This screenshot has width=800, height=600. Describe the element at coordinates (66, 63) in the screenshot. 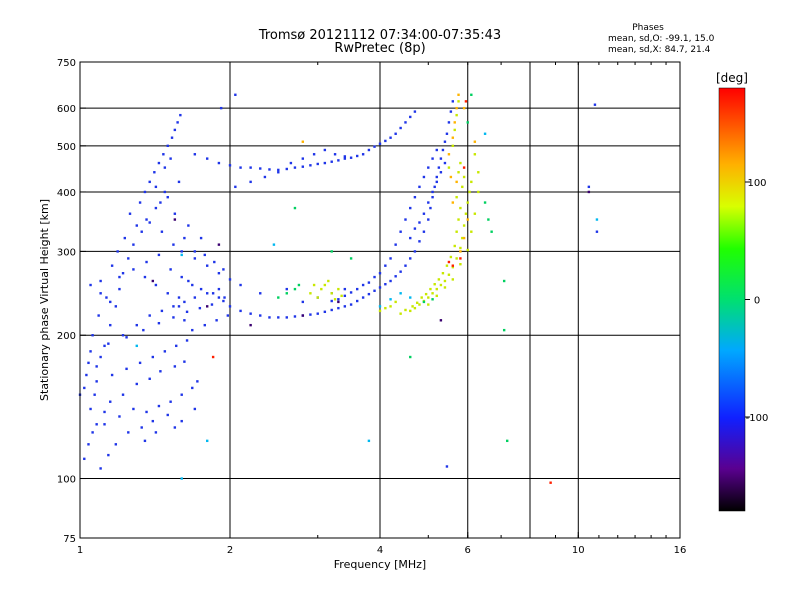

I see `y-tick-label: 750` at that location.